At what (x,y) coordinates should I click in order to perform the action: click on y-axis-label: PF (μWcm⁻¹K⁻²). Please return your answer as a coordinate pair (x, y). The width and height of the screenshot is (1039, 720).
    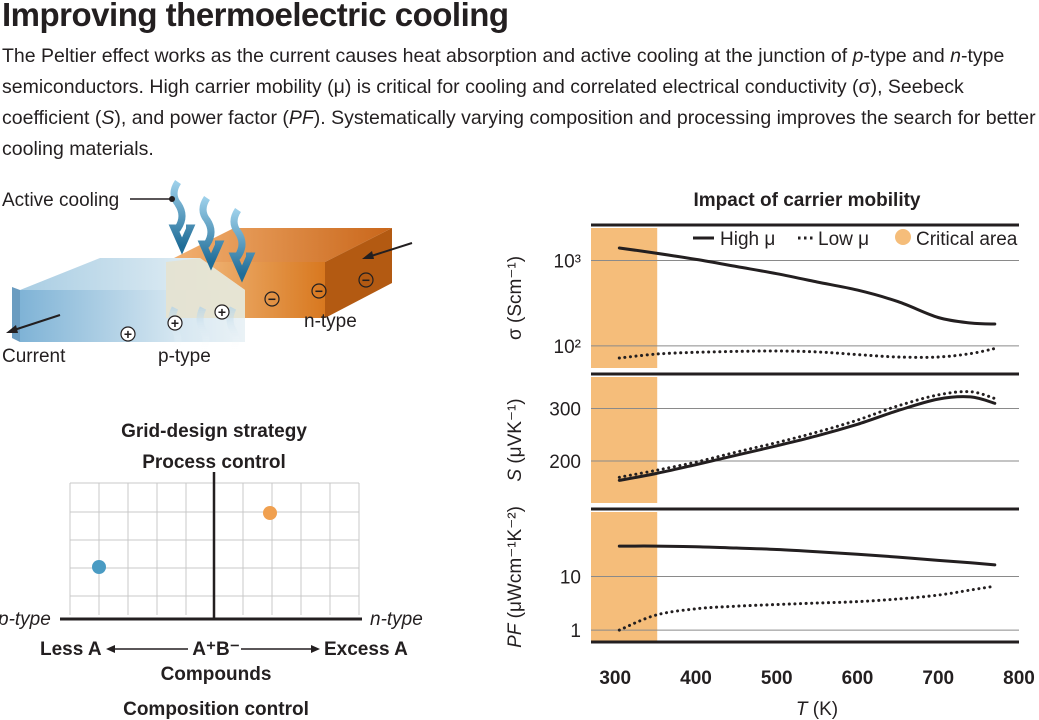
    Looking at the image, I should click on (515, 577).